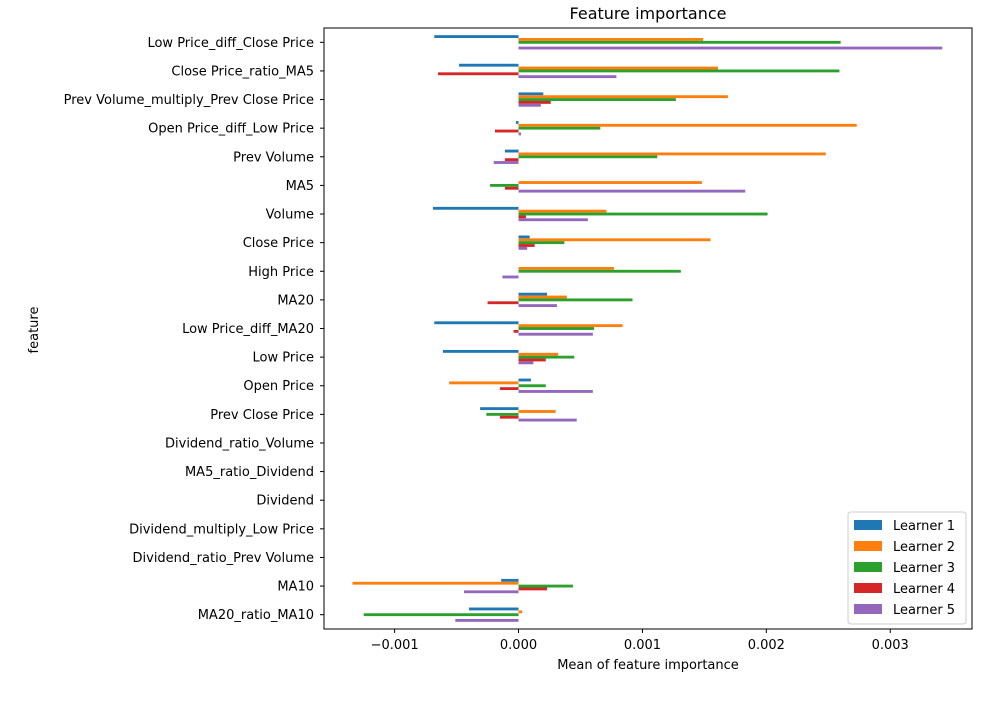 This screenshot has height=705, width=1000. Describe the element at coordinates (248, 329) in the screenshot. I see `y-tick-label: Low Price_diff_MA20` at that location.